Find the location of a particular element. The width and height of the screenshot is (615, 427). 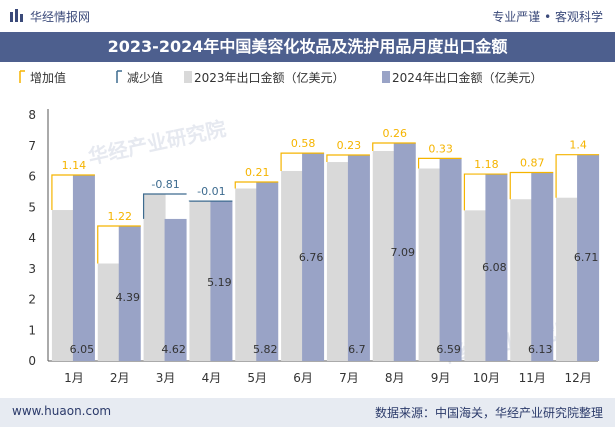

difference-label: -0.01 is located at coordinates (211, 191).